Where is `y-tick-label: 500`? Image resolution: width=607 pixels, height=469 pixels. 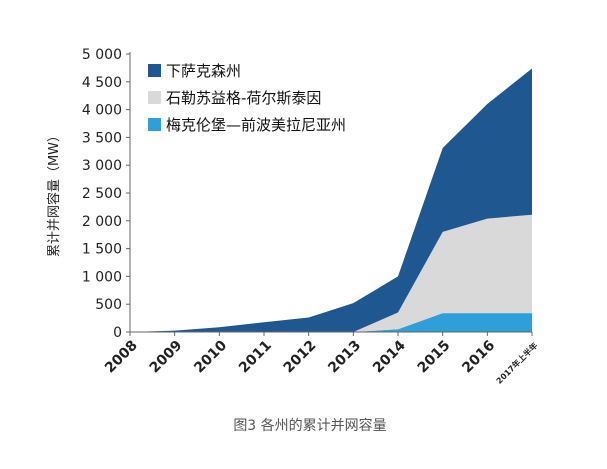
y-tick-label: 500 is located at coordinates (108, 305).